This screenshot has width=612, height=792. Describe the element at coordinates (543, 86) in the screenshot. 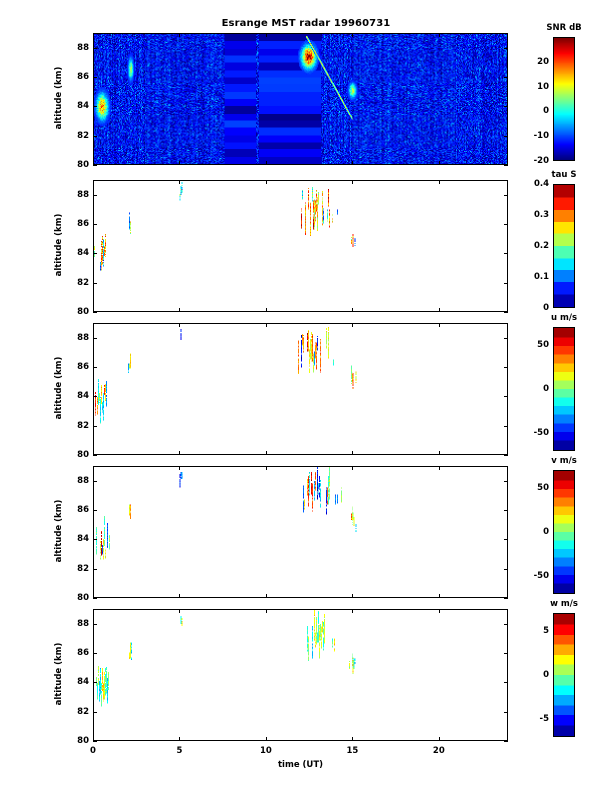

I see `colorbar-tick-snr-1: 10` at that location.